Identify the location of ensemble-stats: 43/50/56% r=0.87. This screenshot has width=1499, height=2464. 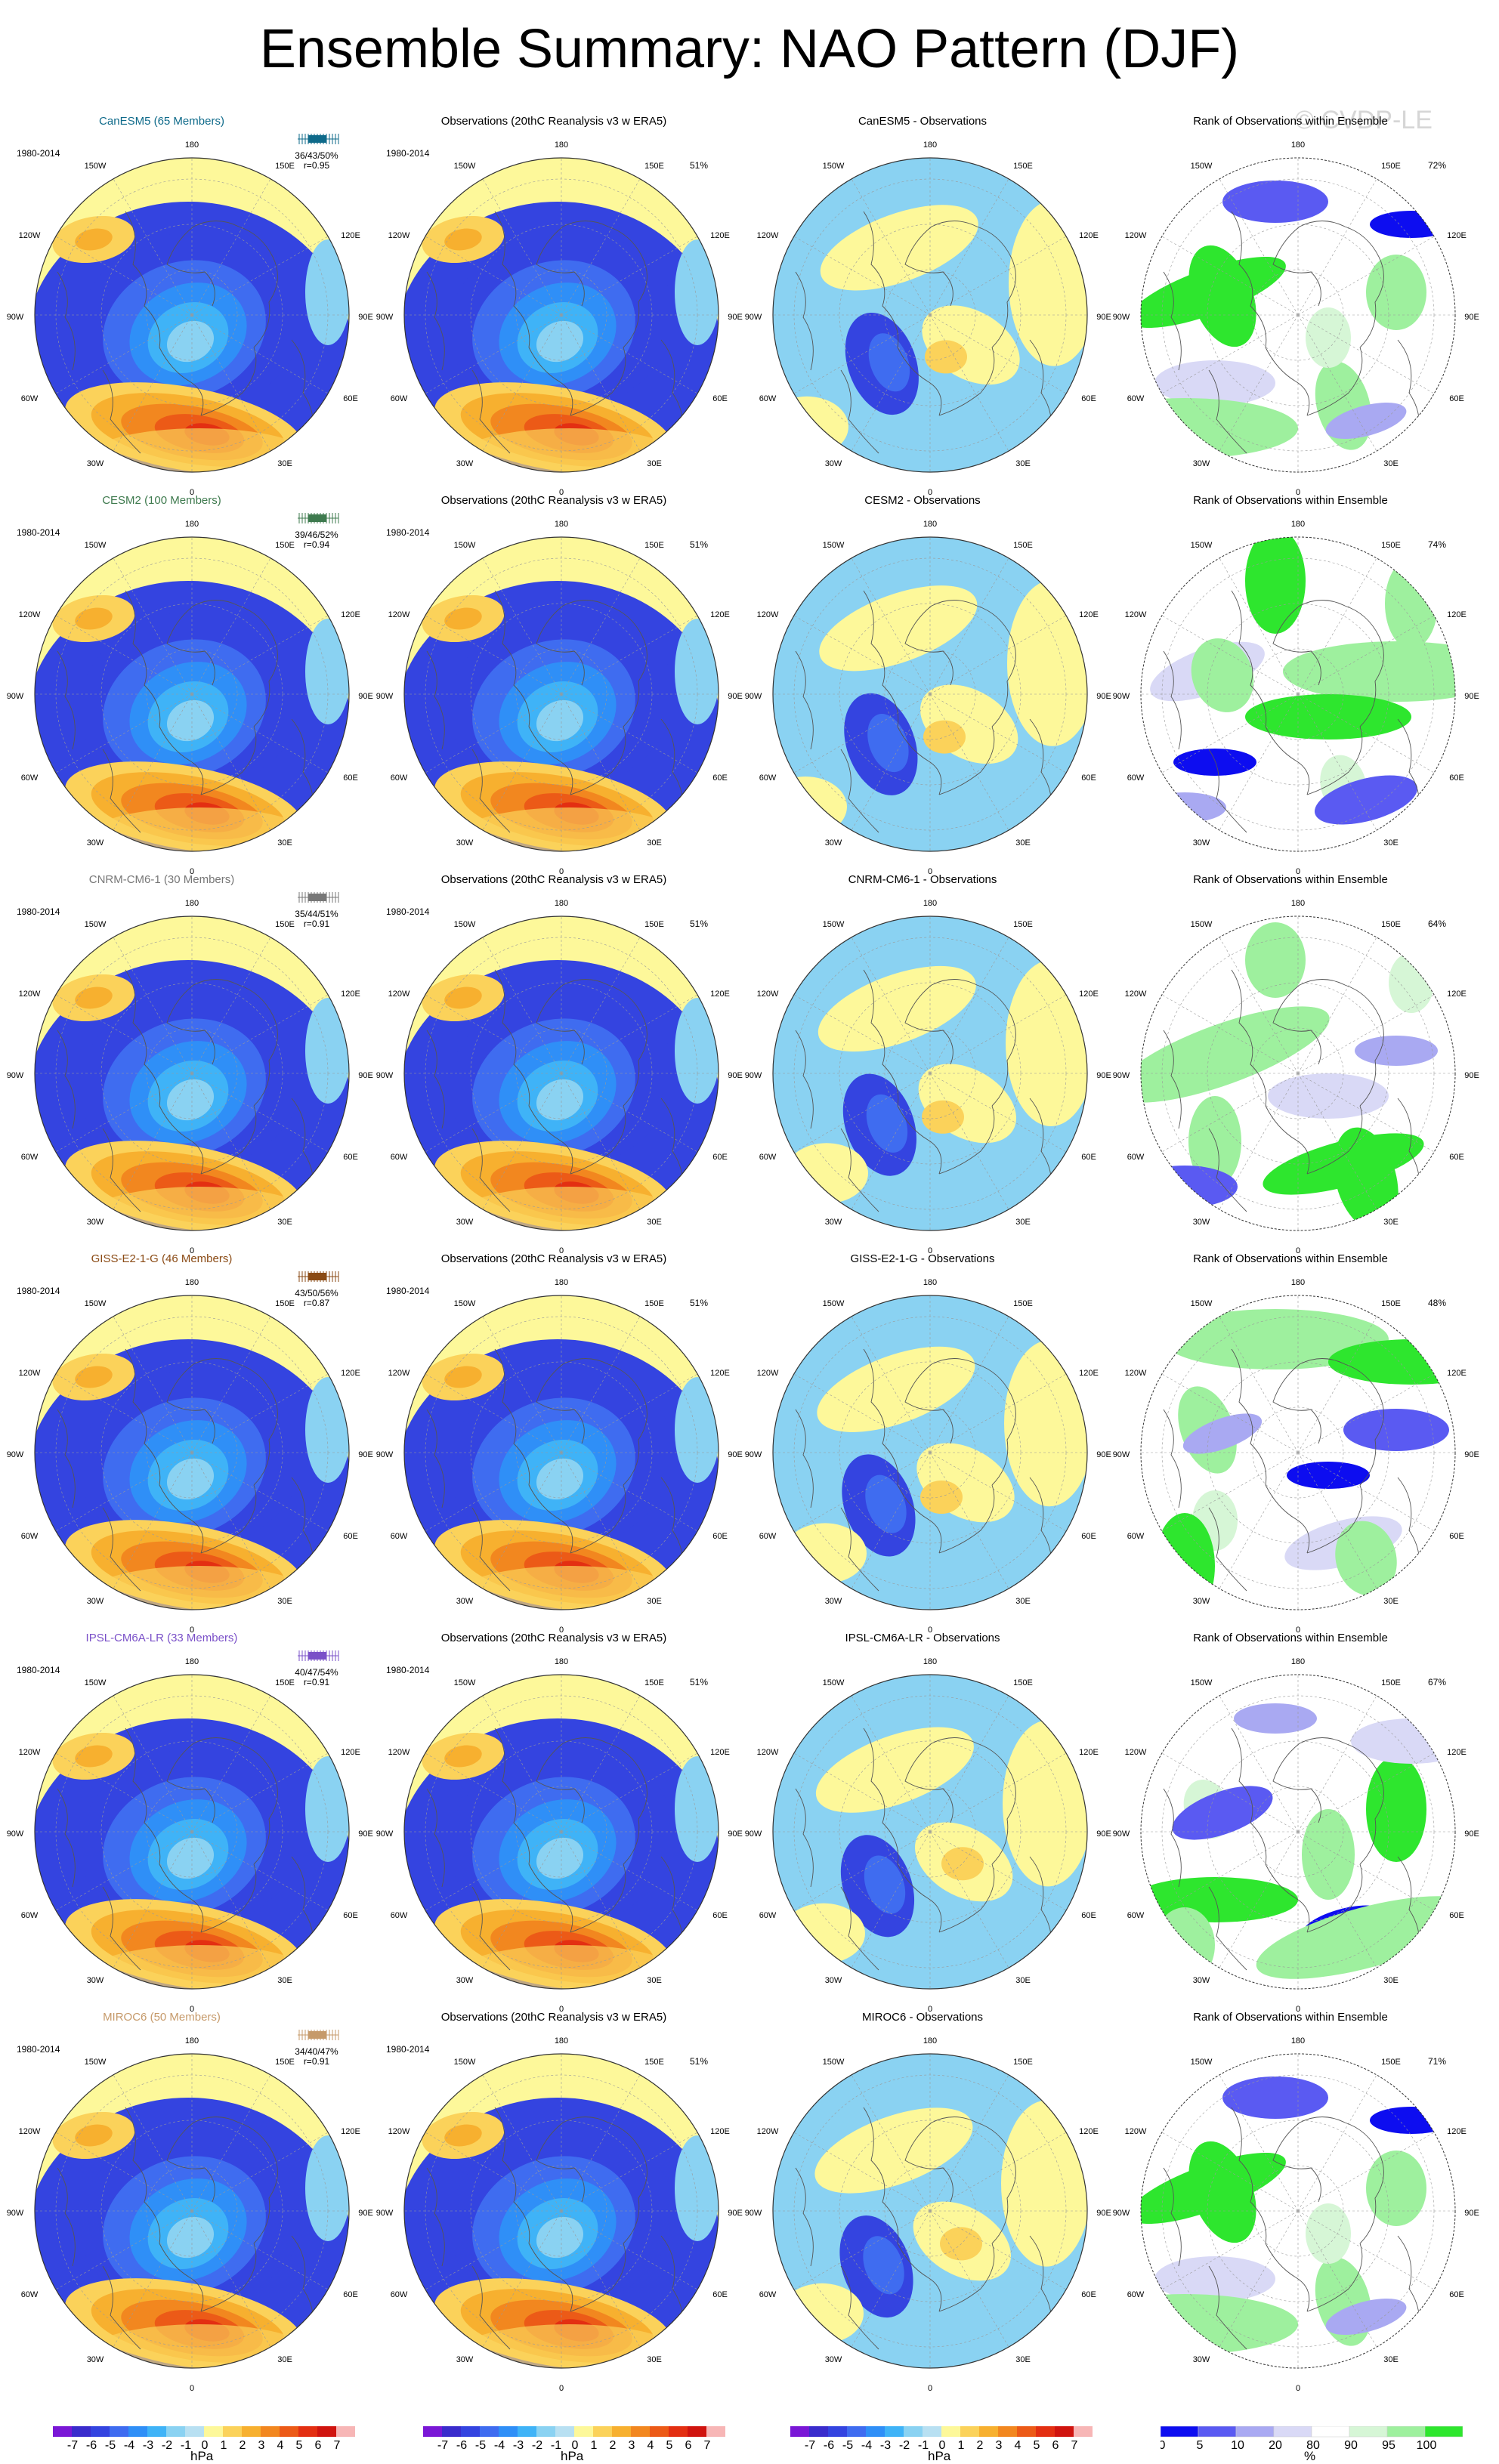
(316, 1299).